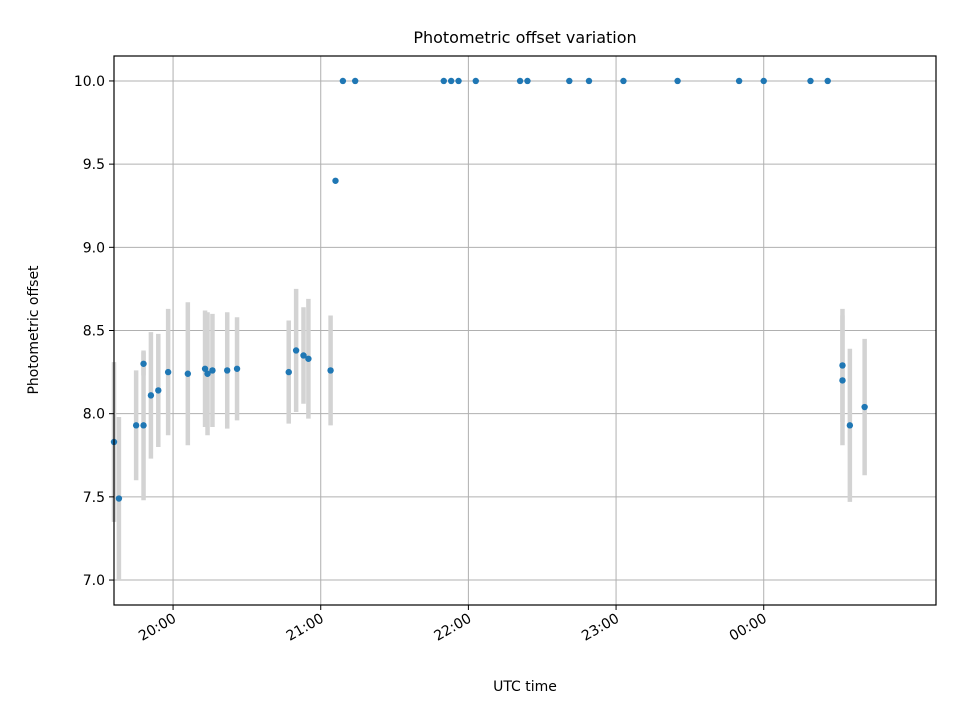  I want to click on x-axis-label: UTC time, so click(525, 687).